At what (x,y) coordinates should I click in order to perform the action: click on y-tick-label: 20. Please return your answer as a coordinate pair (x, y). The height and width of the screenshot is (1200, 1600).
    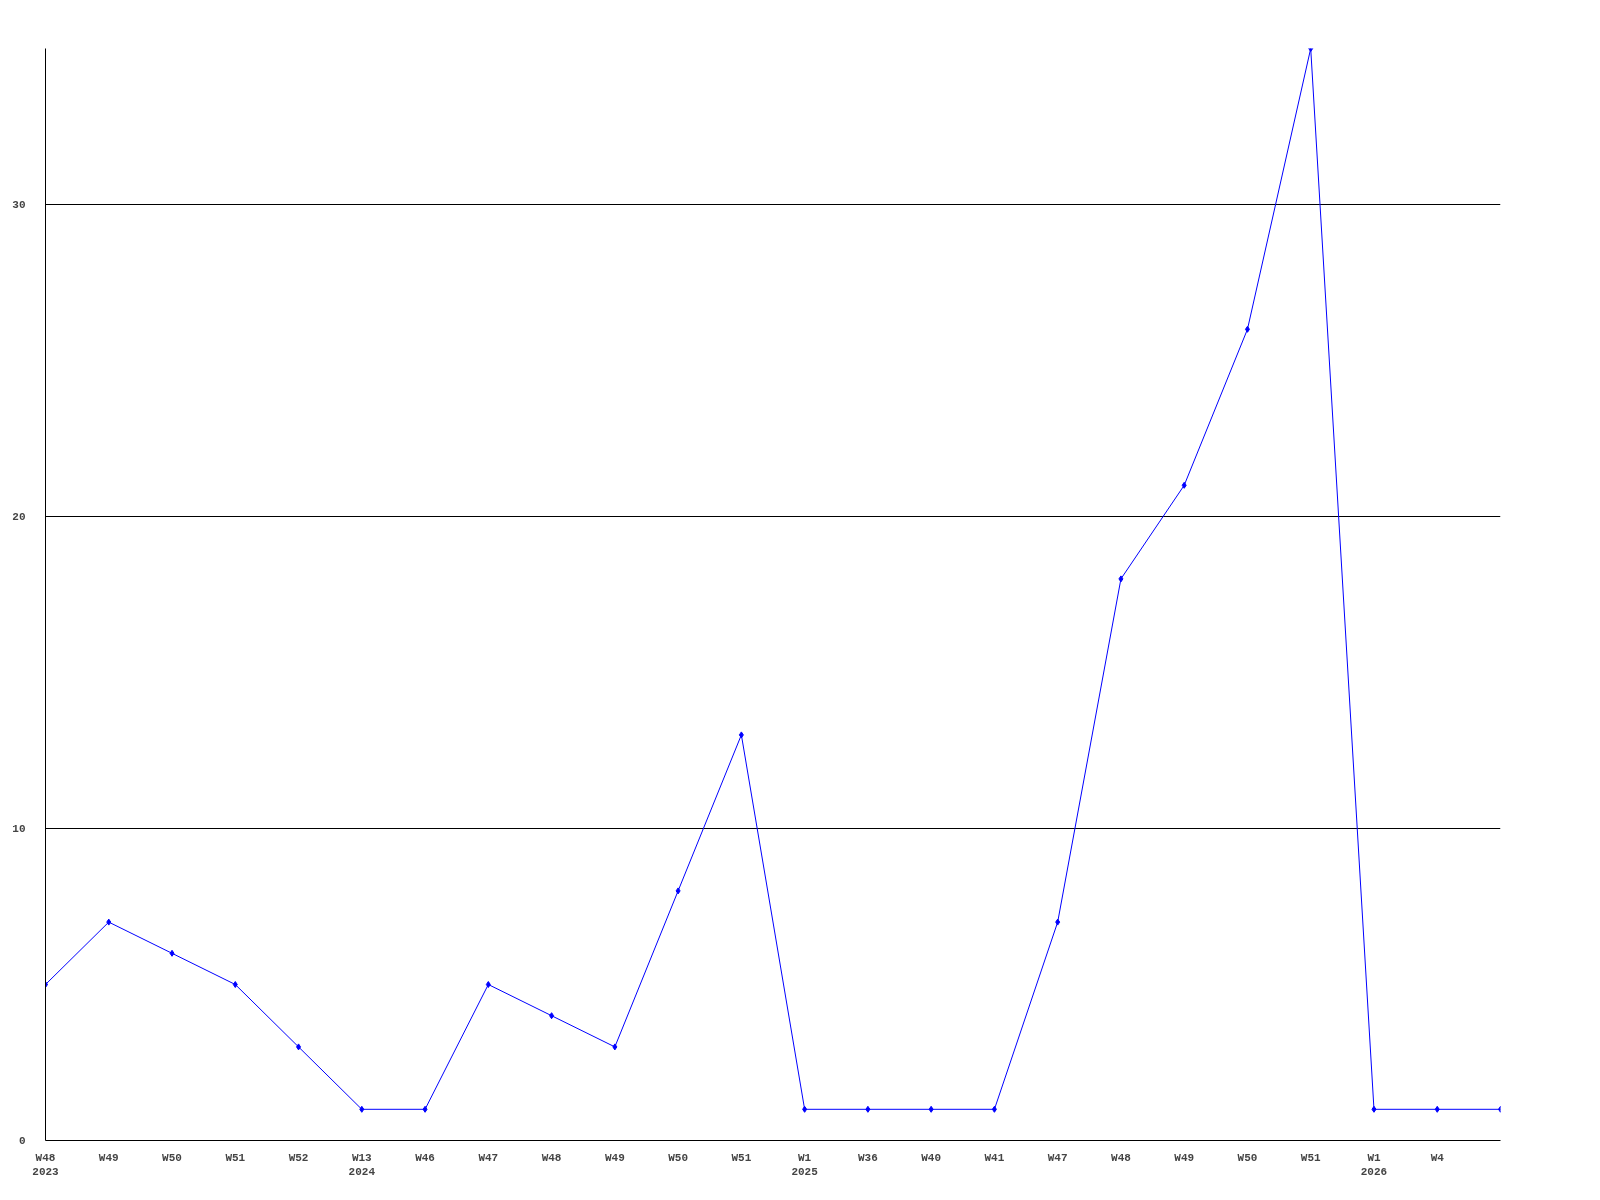
    Looking at the image, I should click on (19, 517).